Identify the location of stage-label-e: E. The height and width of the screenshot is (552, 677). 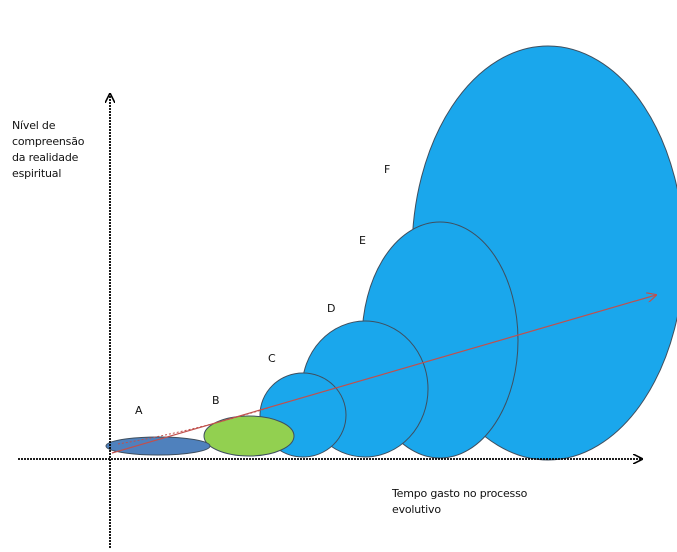
(362, 240).